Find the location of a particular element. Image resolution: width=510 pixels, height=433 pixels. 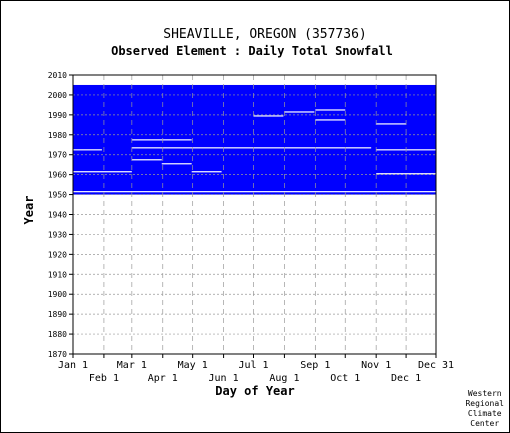

x-tick-label: Feb 1 is located at coordinates (104, 378).